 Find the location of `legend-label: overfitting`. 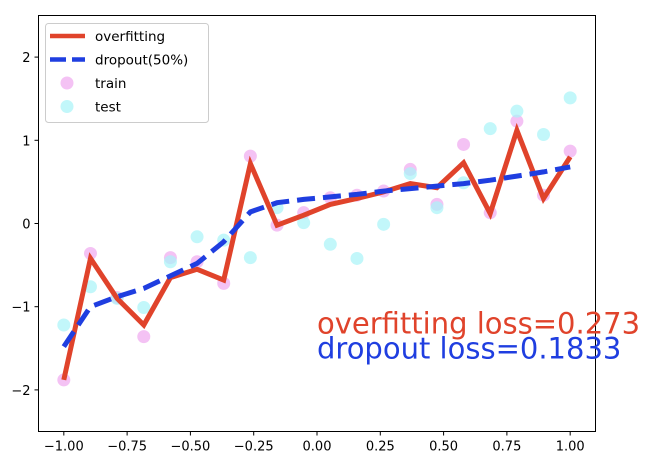

legend-label: overfitting is located at coordinates (130, 37).